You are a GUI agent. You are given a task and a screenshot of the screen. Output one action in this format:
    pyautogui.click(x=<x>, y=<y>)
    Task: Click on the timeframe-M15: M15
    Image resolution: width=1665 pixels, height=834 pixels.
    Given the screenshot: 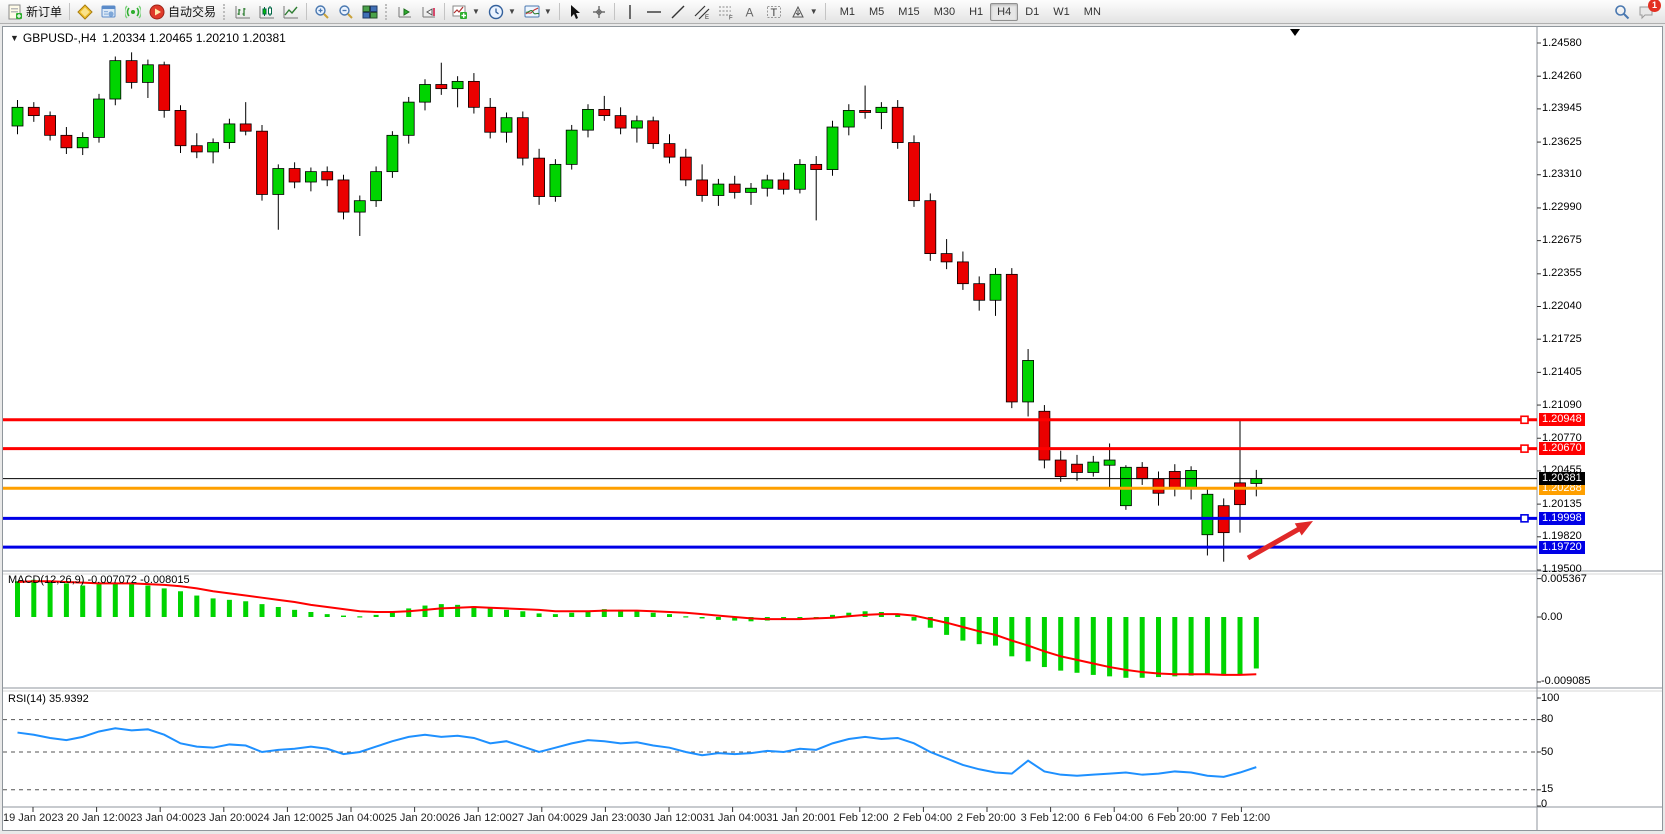 What is the action you would take?
    pyautogui.click(x=909, y=11)
    